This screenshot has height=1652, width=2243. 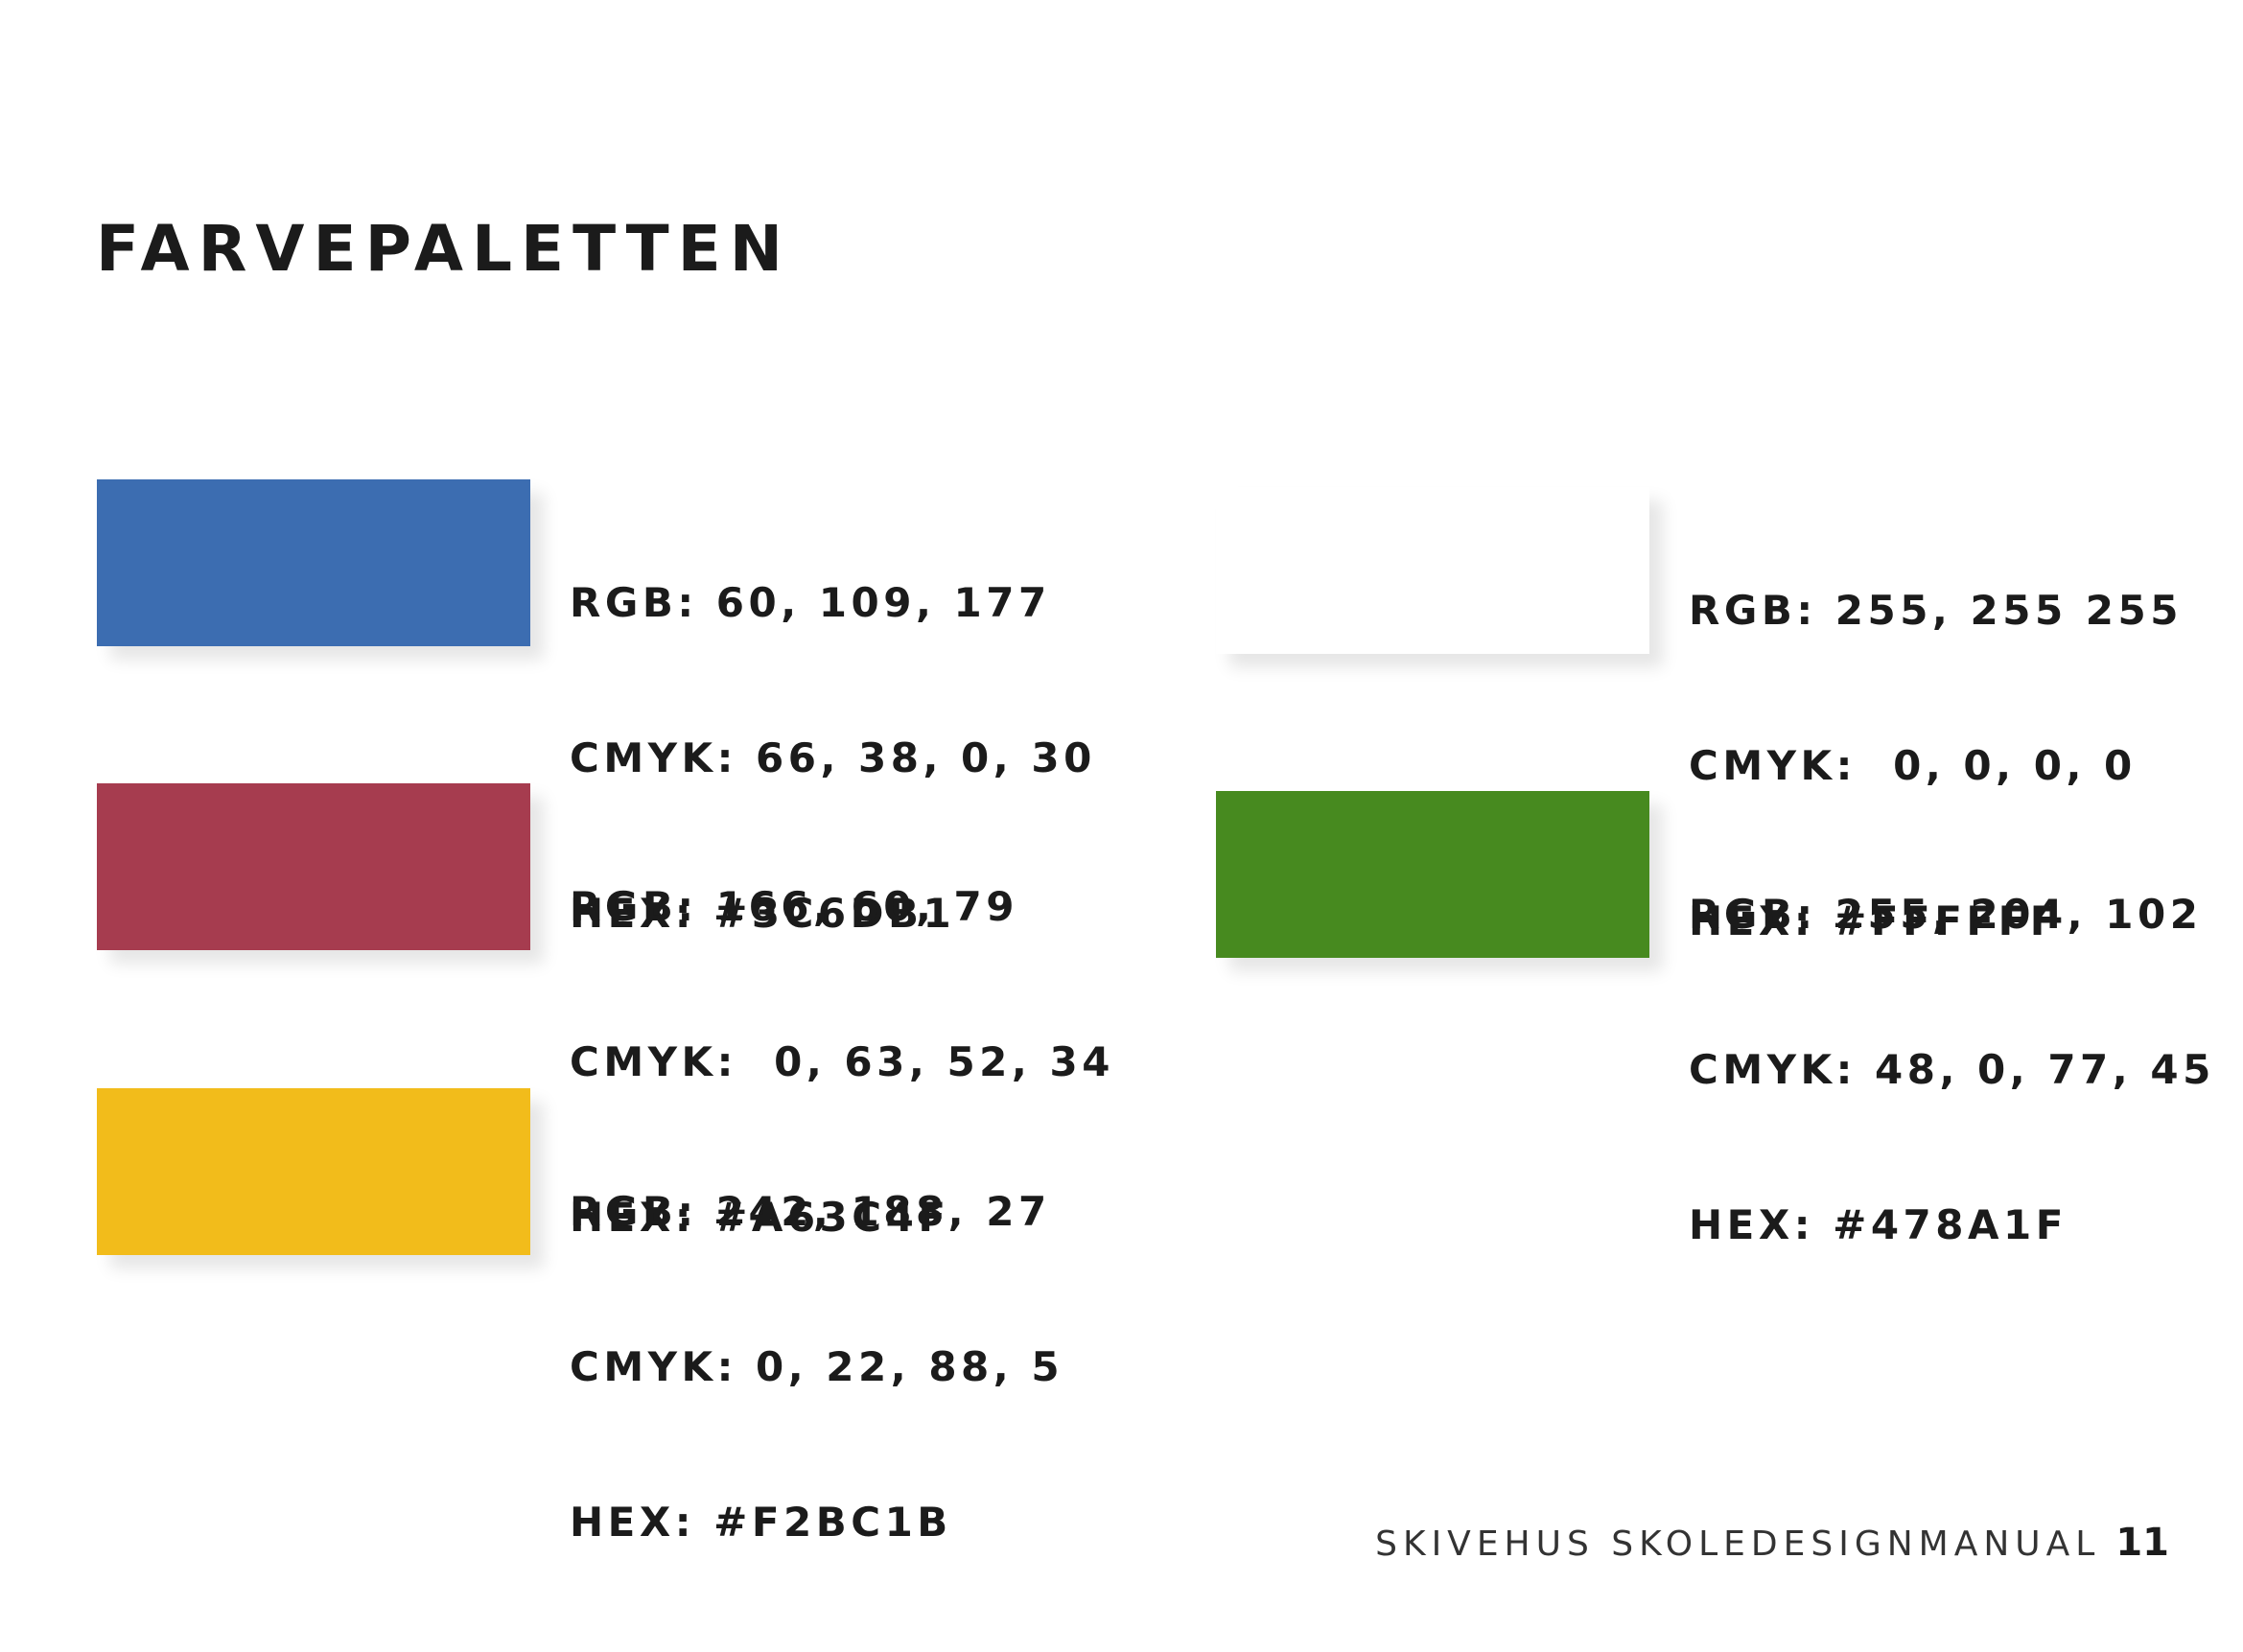 I want to click on cmyk-value: CMYK: 66, 38, 0, 30, so click(x=833, y=757).